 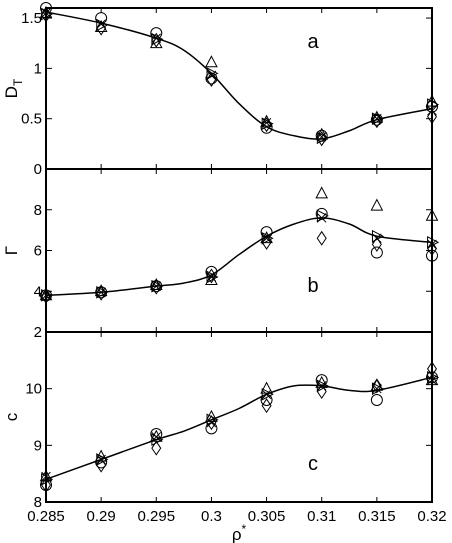 I want to click on y-tick-label: 0.5, so click(x=31, y=119).